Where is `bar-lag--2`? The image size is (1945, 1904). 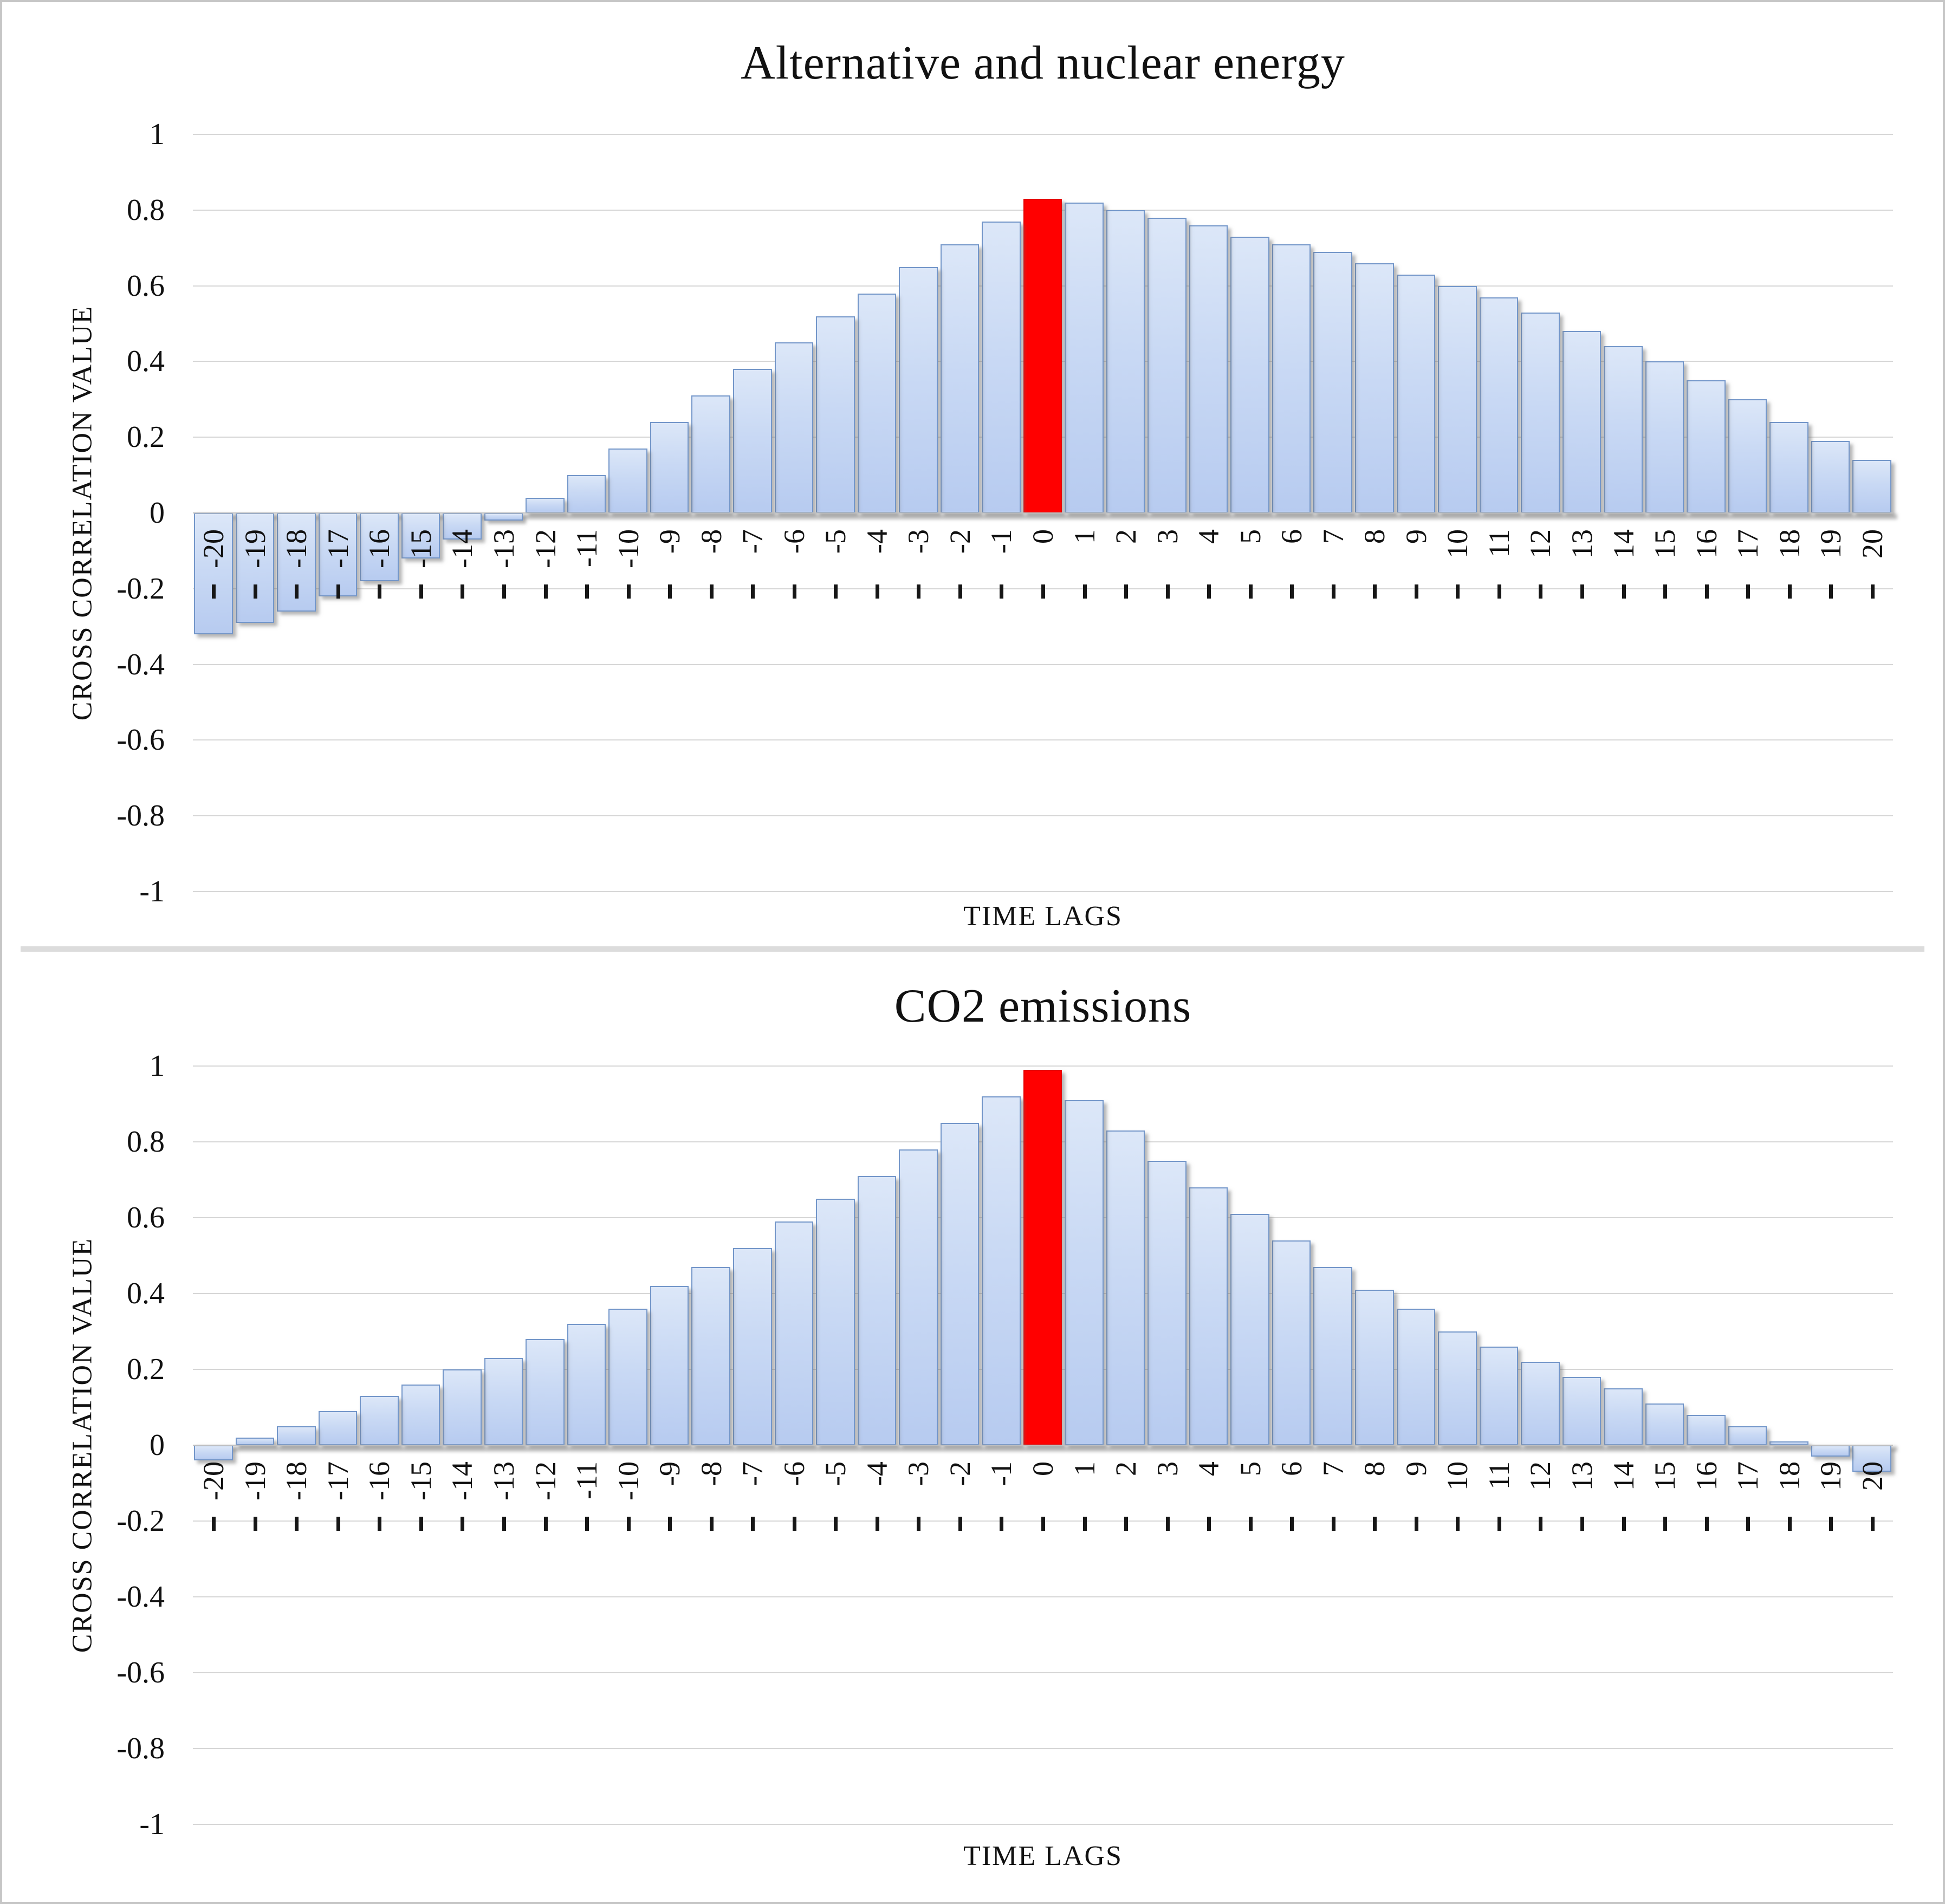
bar-lag--2 is located at coordinates (960, 1284).